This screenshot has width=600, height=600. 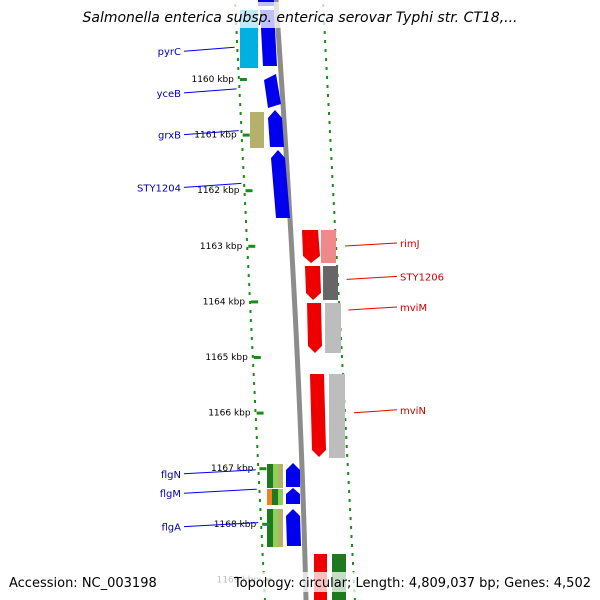 I want to click on gene-block-flgN, so click(x=270, y=476).